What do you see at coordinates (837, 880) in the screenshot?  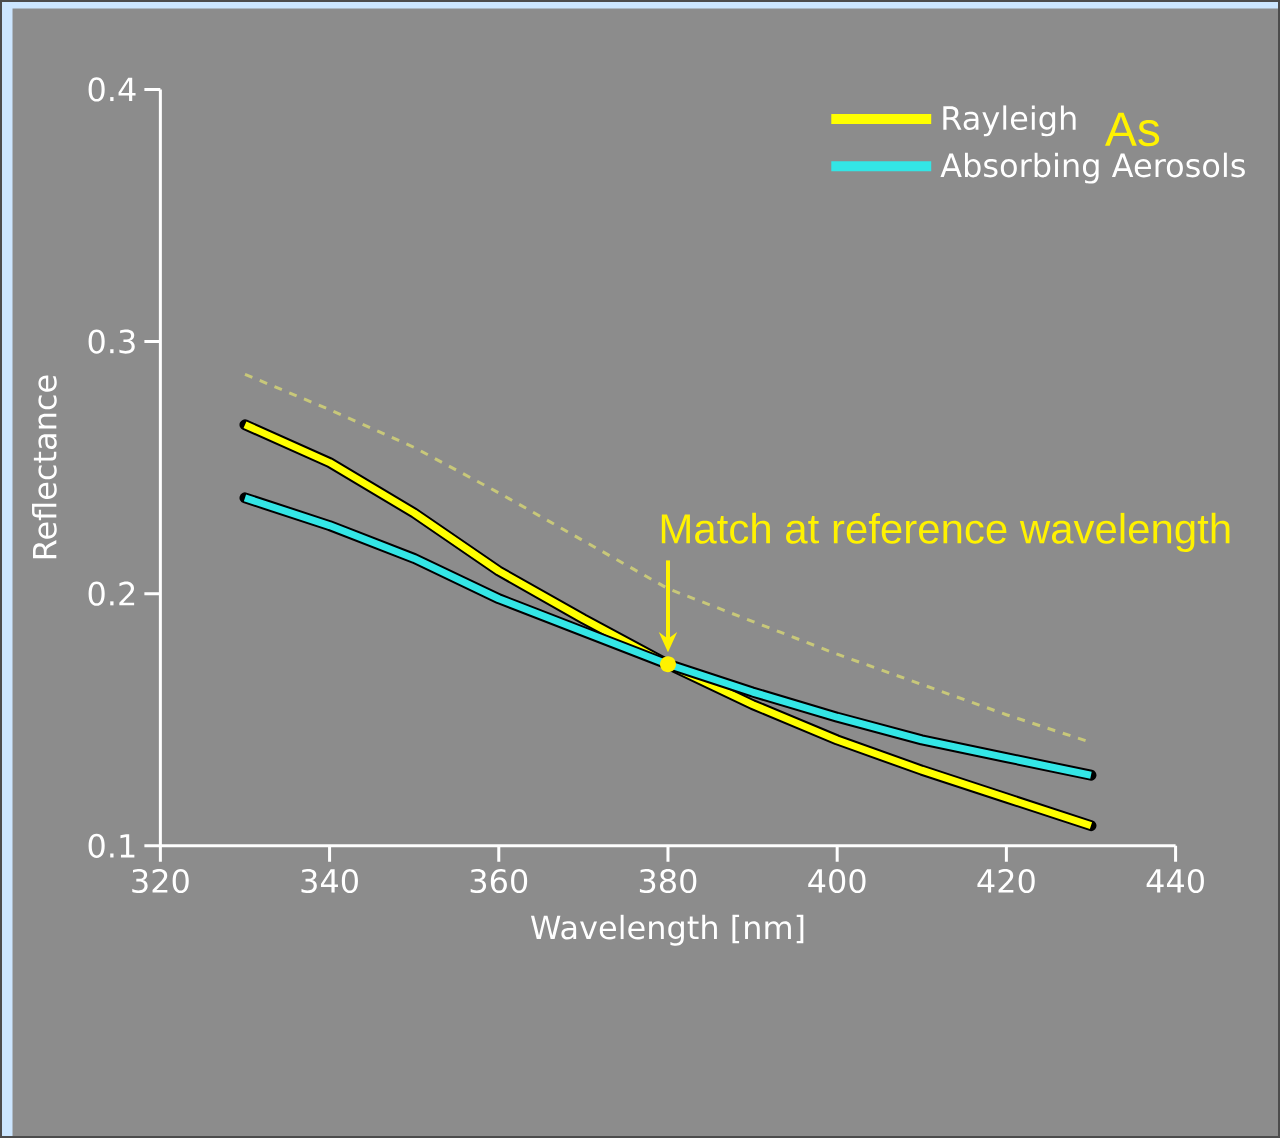 I see `x-tick-label: 400` at bounding box center [837, 880].